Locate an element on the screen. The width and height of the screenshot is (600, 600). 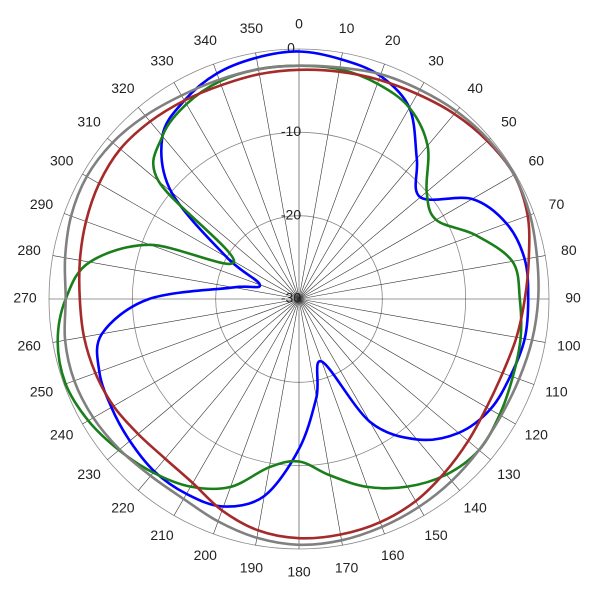
angle-tick-label: 160 is located at coordinates (393, 555).